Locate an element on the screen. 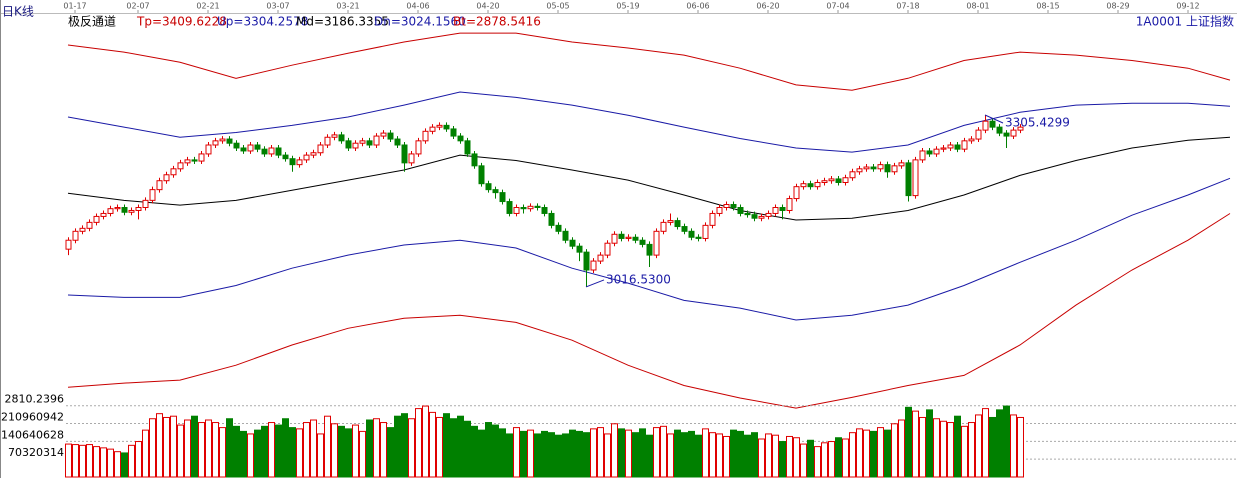 The image size is (1237, 478). x-tick-label: 02-21 is located at coordinates (207, 6).